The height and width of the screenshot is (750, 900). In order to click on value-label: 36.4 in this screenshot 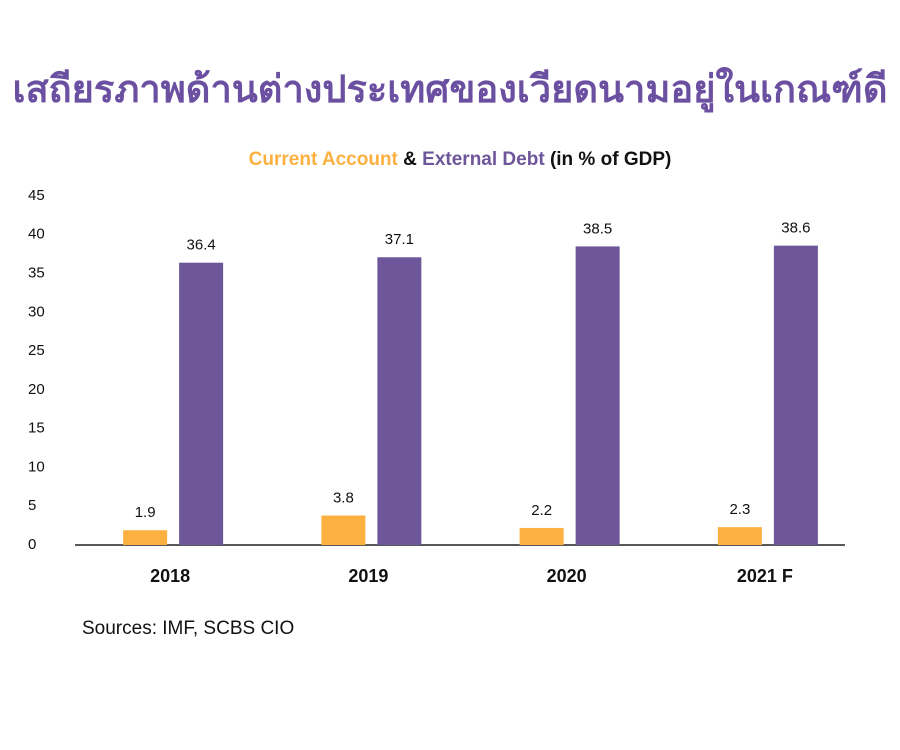, I will do `click(201, 245)`.